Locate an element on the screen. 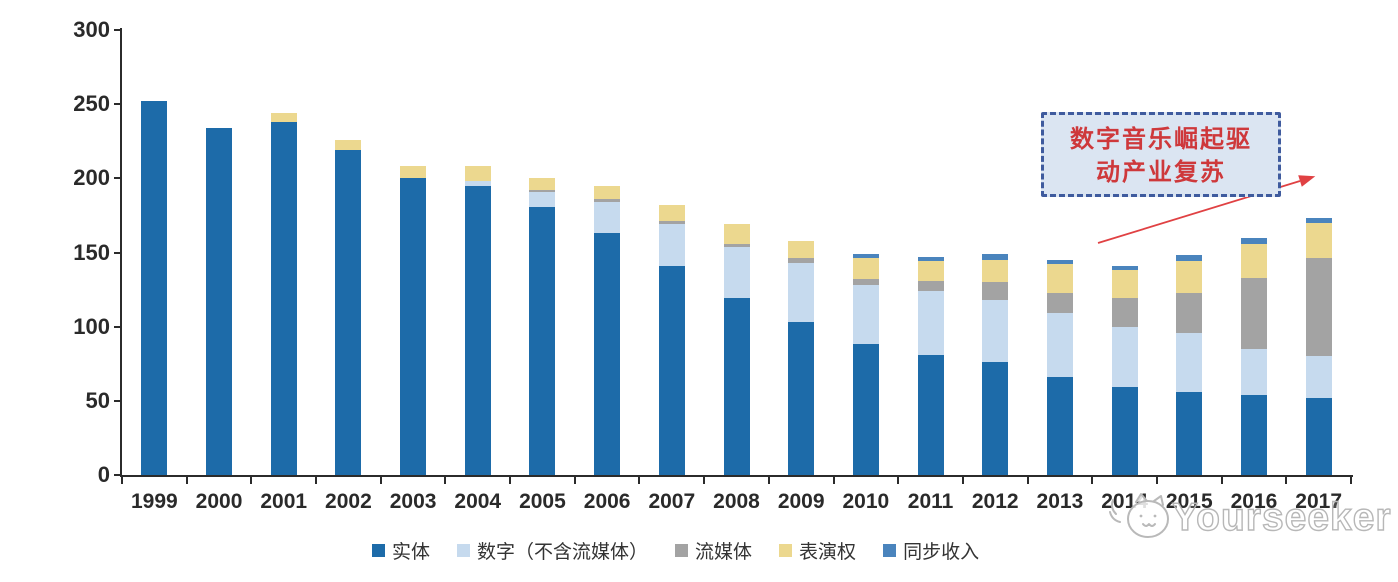 This screenshot has height=582, width=1398. bar-2010 is located at coordinates (865, 364).